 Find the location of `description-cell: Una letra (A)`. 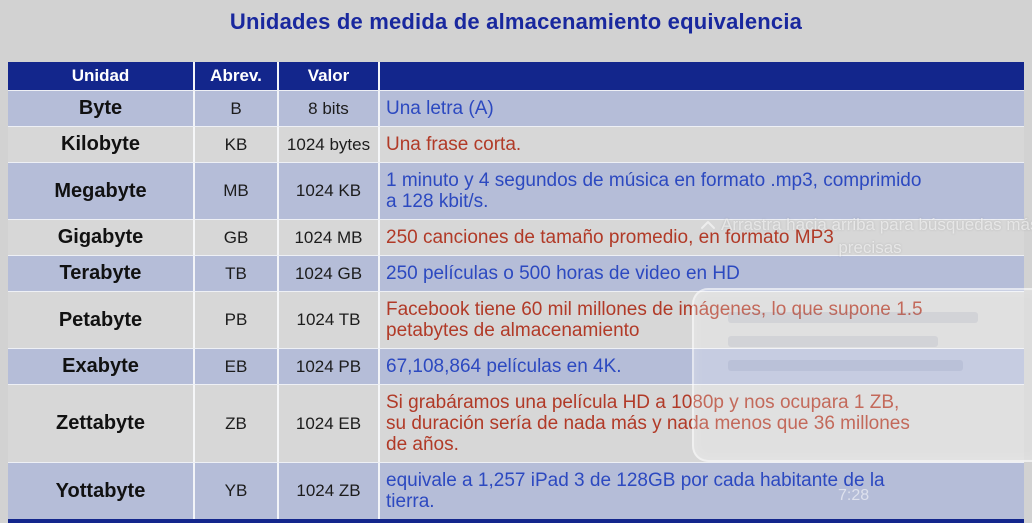

description-cell: Una letra (A) is located at coordinates (701, 108).